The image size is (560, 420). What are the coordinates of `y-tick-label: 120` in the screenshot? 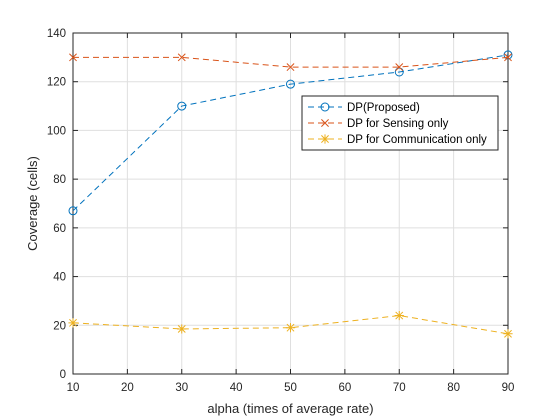 It's located at (56, 83).